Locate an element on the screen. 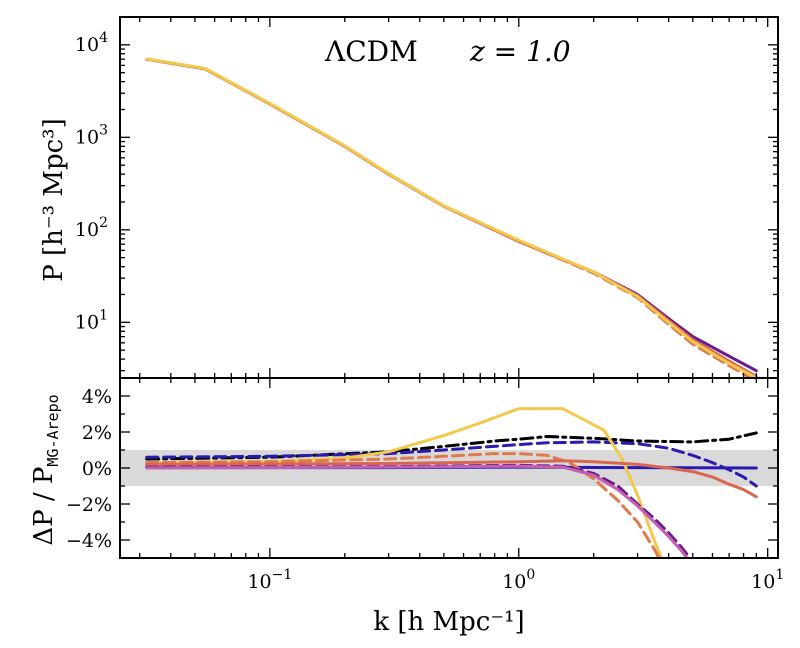  x-tick-label: 10⁻¹ is located at coordinates (269, 580).